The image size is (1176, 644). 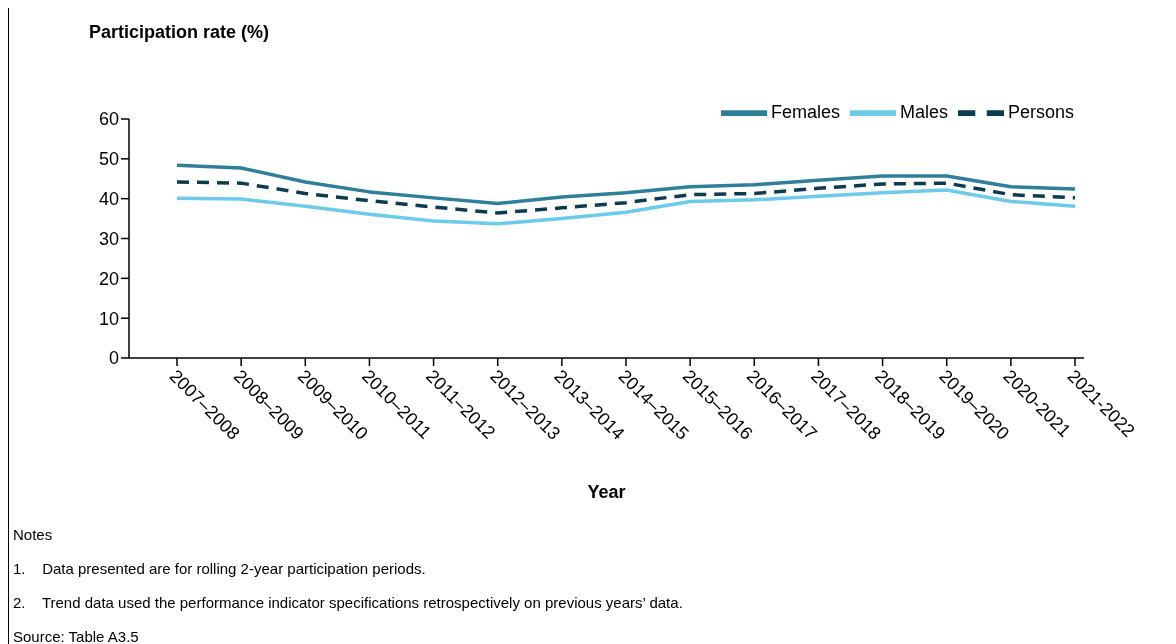 I want to click on y-tick-label: 50, so click(x=108, y=159).